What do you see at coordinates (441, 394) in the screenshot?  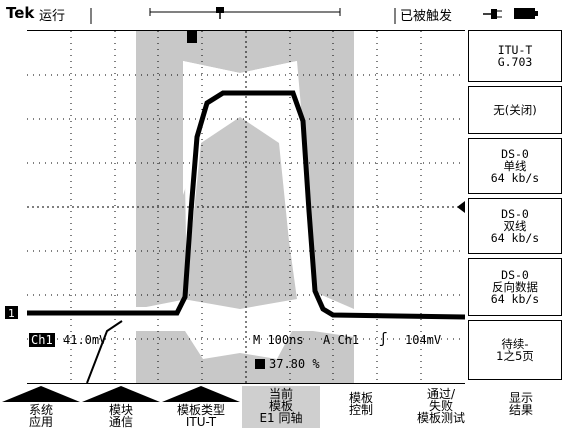 I see `button-label: 通过/` at bounding box center [441, 394].